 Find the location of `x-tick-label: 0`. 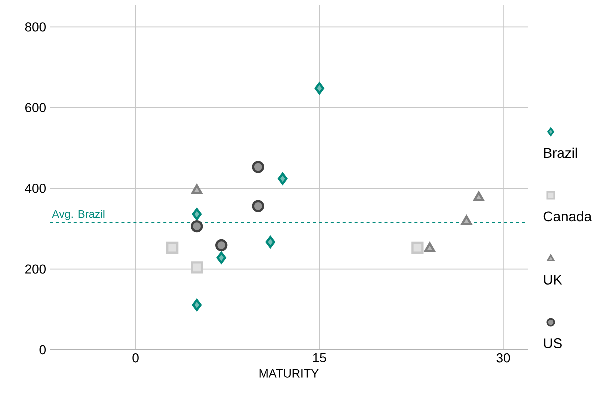

x-tick-label: 0 is located at coordinates (135, 358).